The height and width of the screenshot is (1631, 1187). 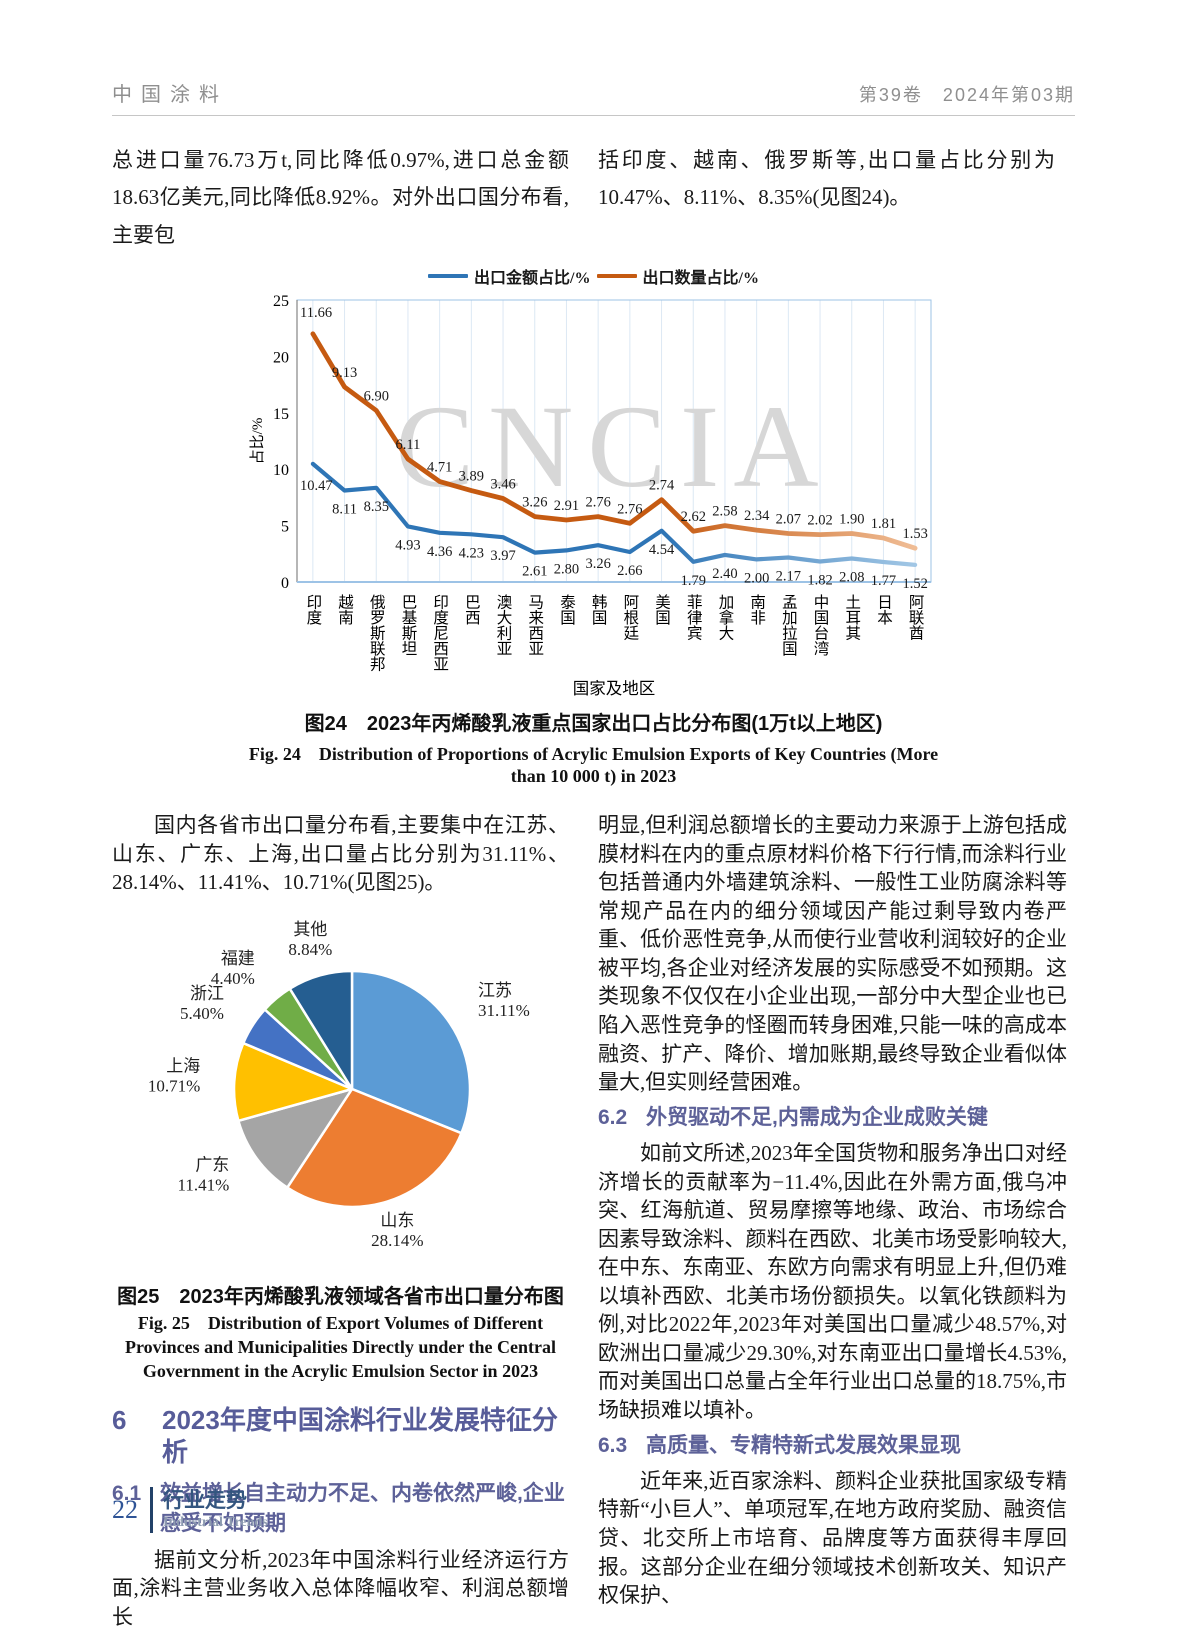 What do you see at coordinates (788, 625) in the screenshot?
I see `svg-text: 孟加拉国` at bounding box center [788, 625].